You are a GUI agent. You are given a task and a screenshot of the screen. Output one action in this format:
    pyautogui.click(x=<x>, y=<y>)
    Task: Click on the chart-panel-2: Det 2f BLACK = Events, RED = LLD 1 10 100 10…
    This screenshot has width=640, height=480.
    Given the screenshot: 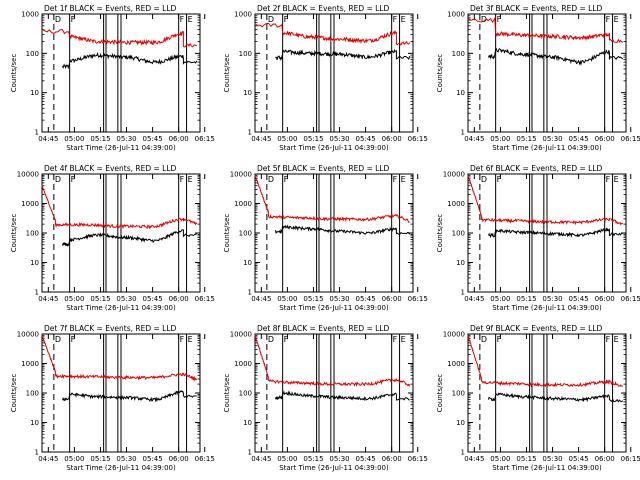 What is the action you would take?
    pyautogui.click(x=325, y=78)
    